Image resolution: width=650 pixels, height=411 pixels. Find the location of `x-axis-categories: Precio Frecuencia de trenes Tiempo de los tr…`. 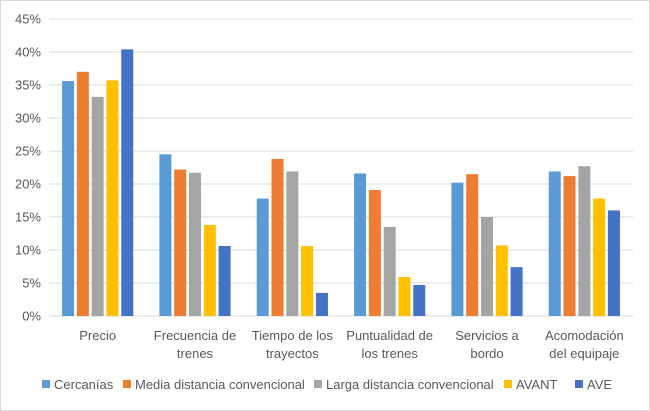

x-axis-categories: Precio Frecuencia de trenes Tiempo de los tr… is located at coordinates (351, 344).